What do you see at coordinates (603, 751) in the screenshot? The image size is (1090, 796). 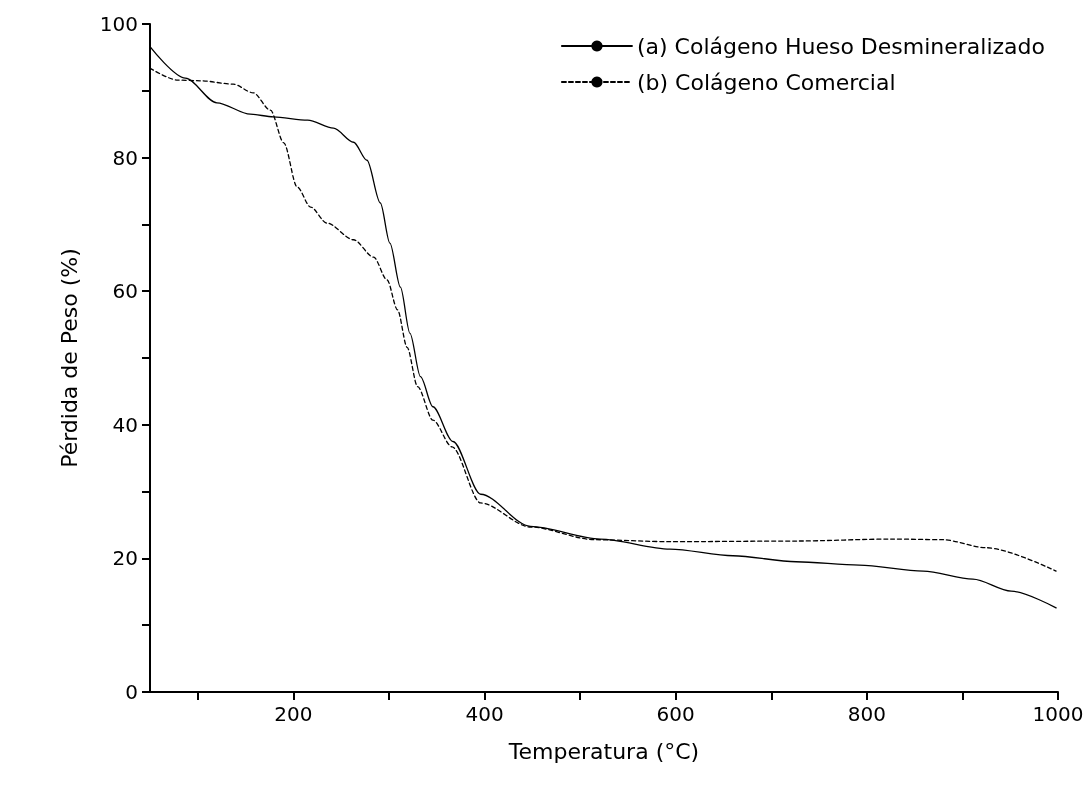 I see `x-axis-title: Temperatura (°C)` at bounding box center [603, 751].